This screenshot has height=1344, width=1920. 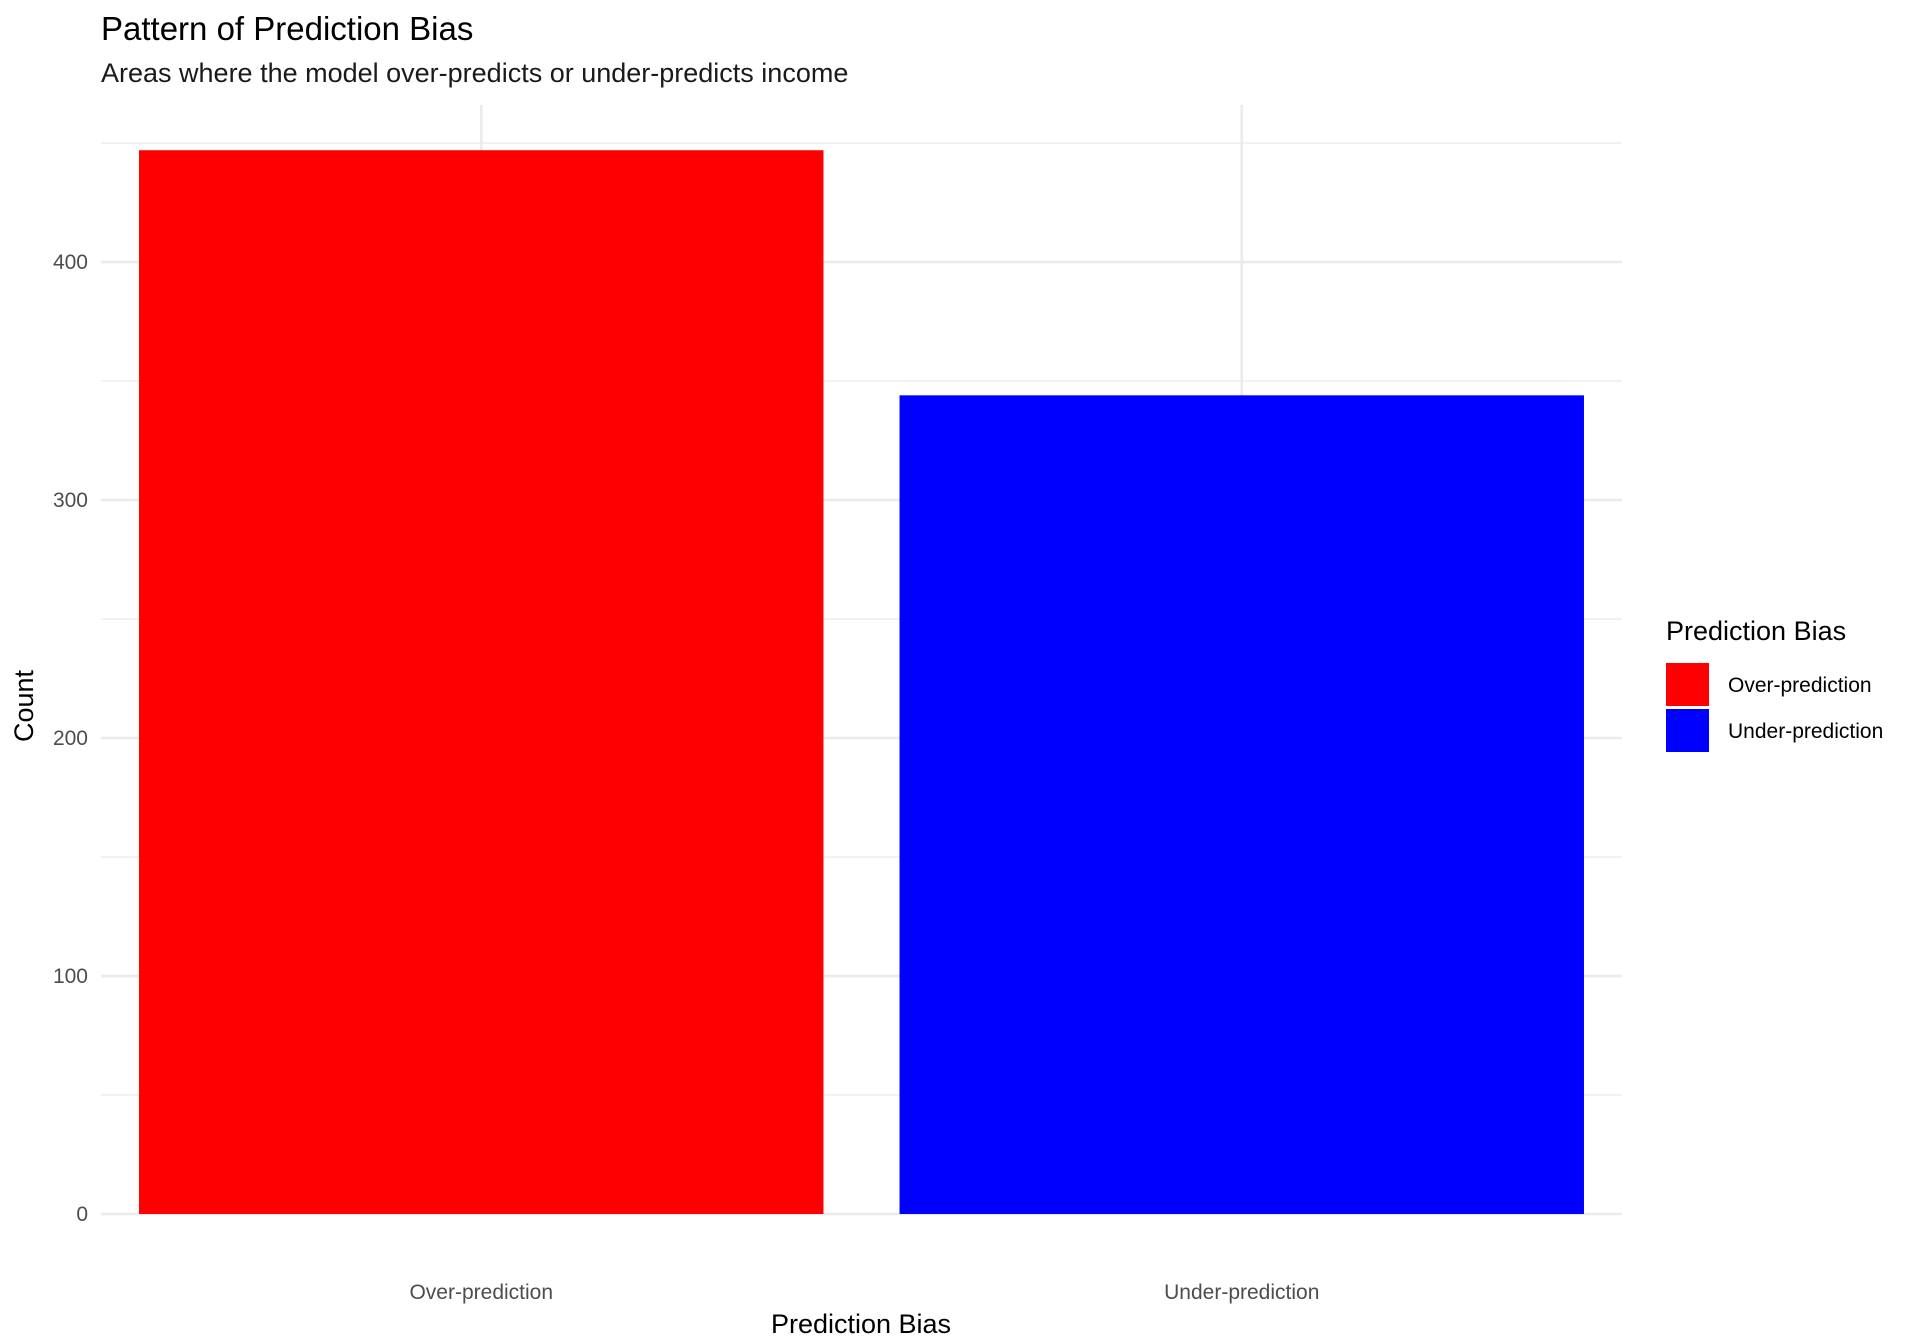 I want to click on x-axis-title: Prediction Bias, so click(x=861, y=1324).